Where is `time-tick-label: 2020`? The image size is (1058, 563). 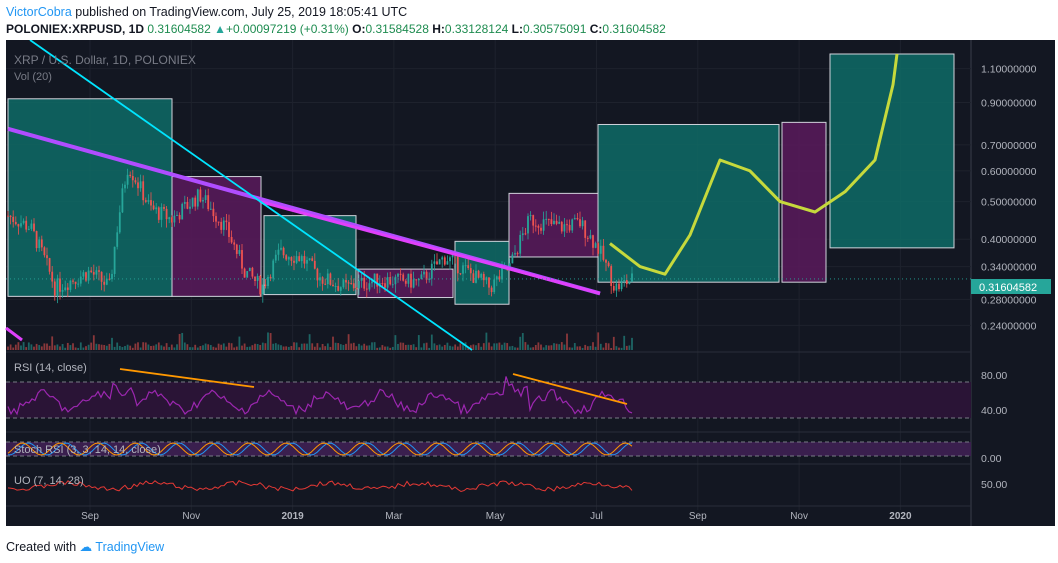
time-tick-label: 2020 is located at coordinates (900, 516).